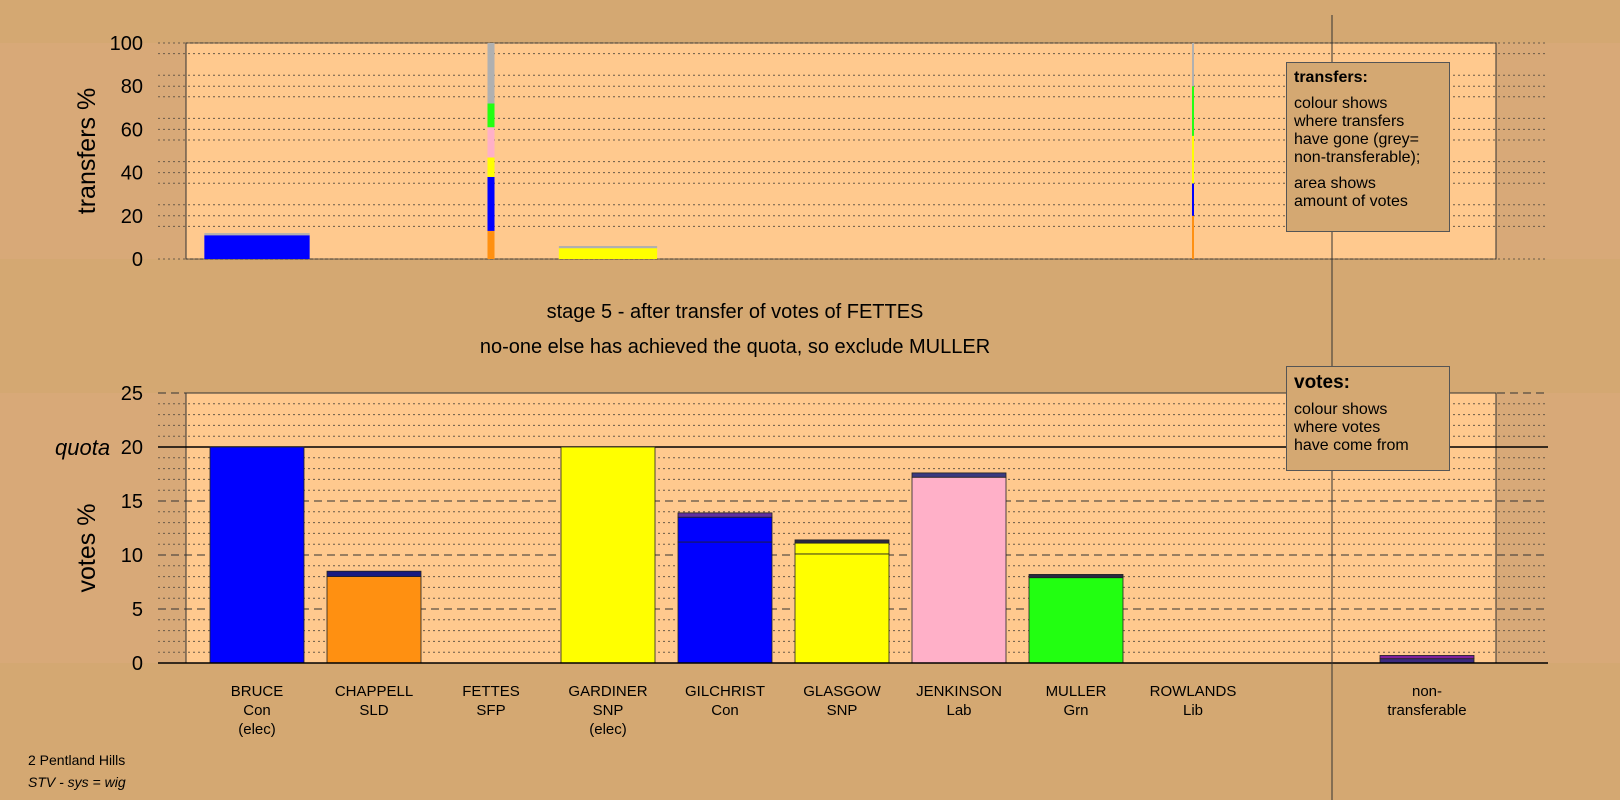 The height and width of the screenshot is (800, 1620). Describe the element at coordinates (132, 130) in the screenshot. I see `top-tick-label: 60` at that location.